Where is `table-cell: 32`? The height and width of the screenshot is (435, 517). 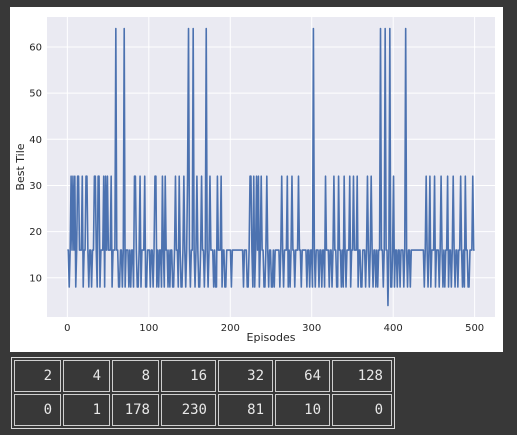 table-cell: 32 is located at coordinates (245, 376).